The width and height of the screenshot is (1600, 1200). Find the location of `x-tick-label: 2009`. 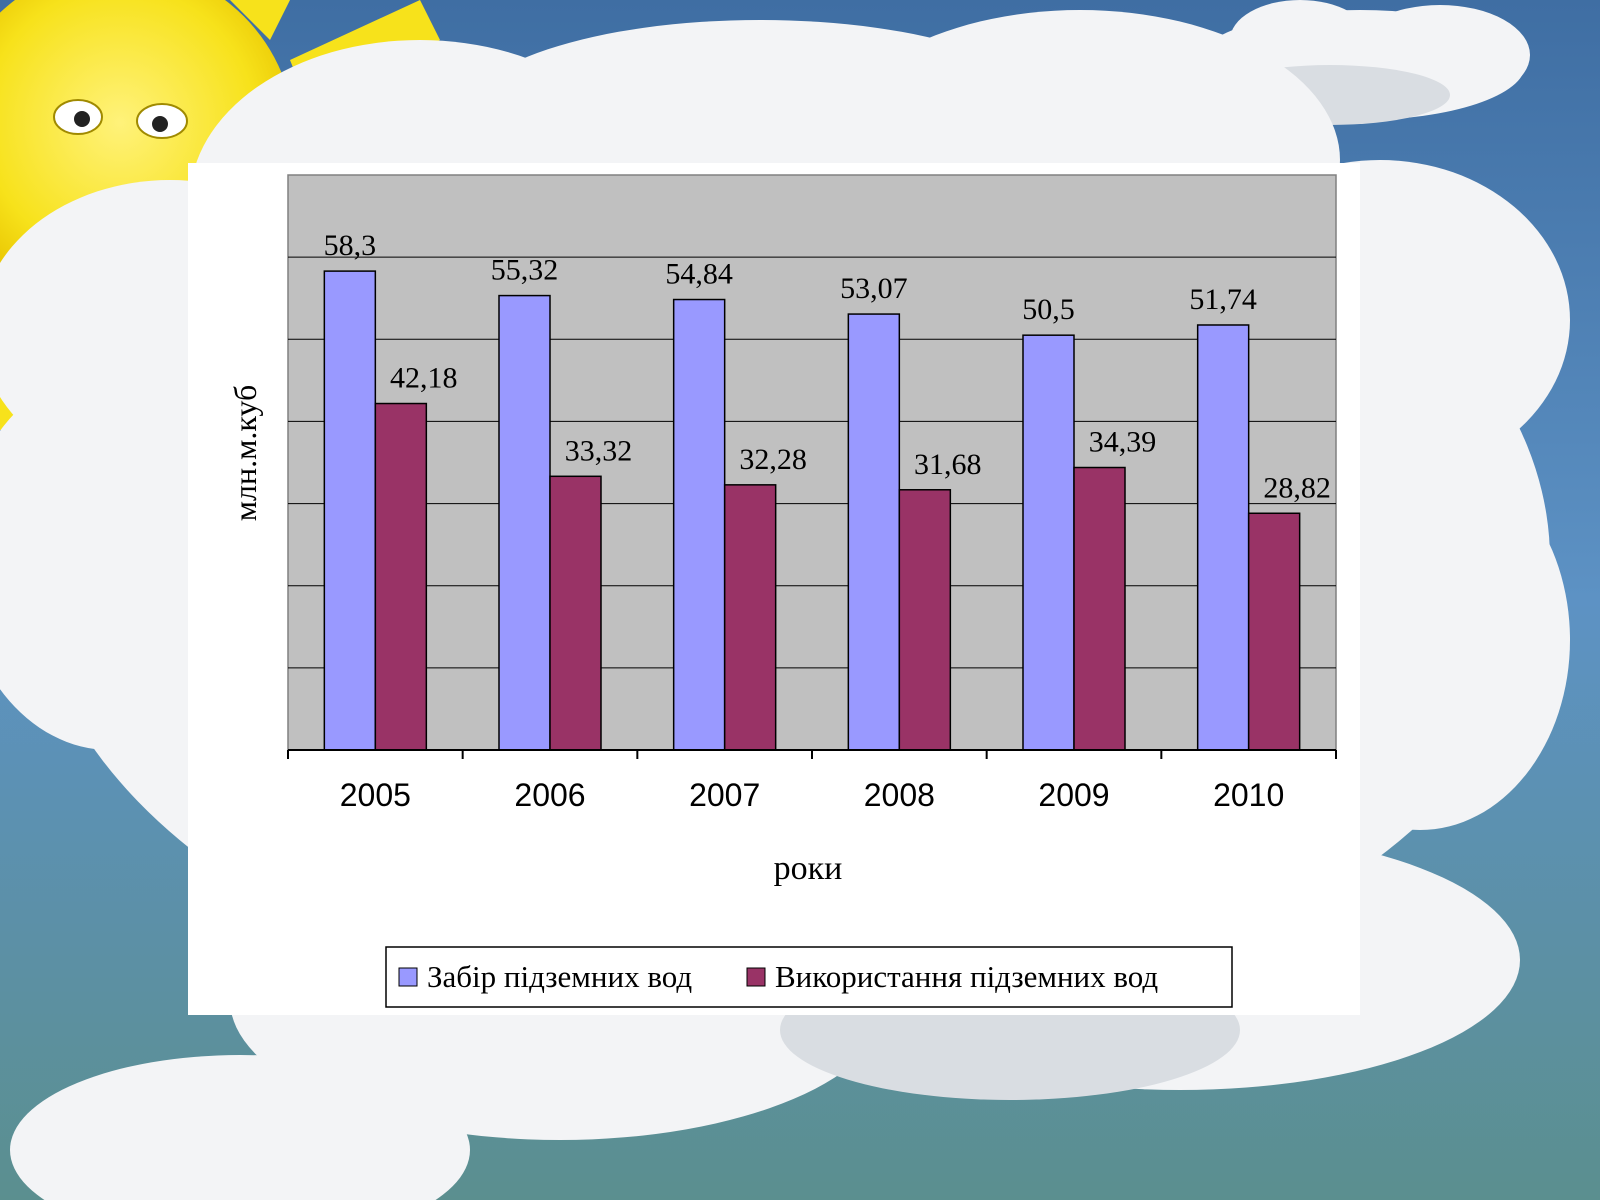

x-tick-label: 2009 is located at coordinates (1073, 795).